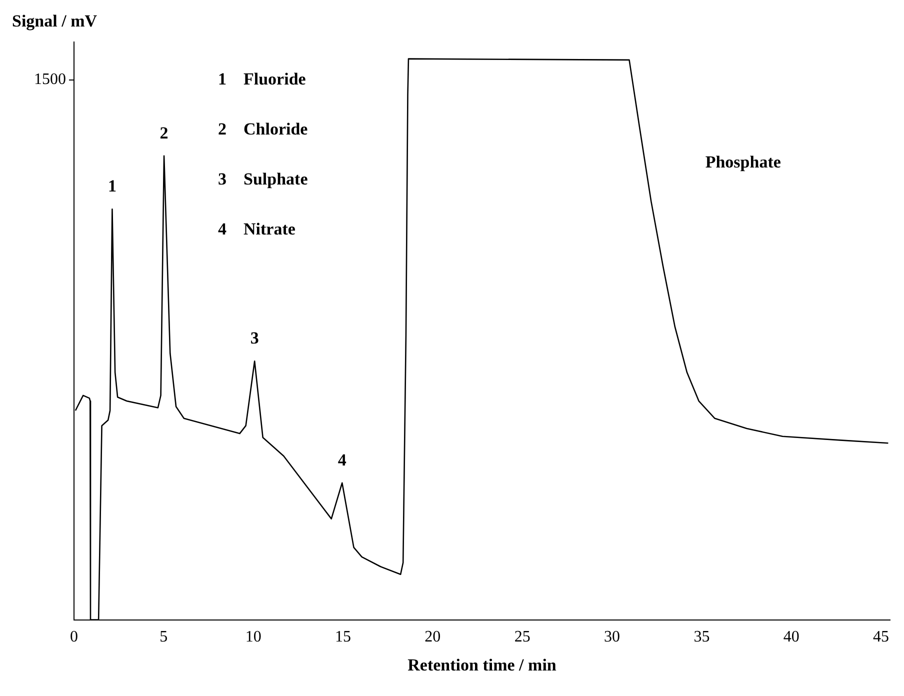  What do you see at coordinates (263, 128) in the screenshot?
I see `annotation: 2 Chloride` at bounding box center [263, 128].